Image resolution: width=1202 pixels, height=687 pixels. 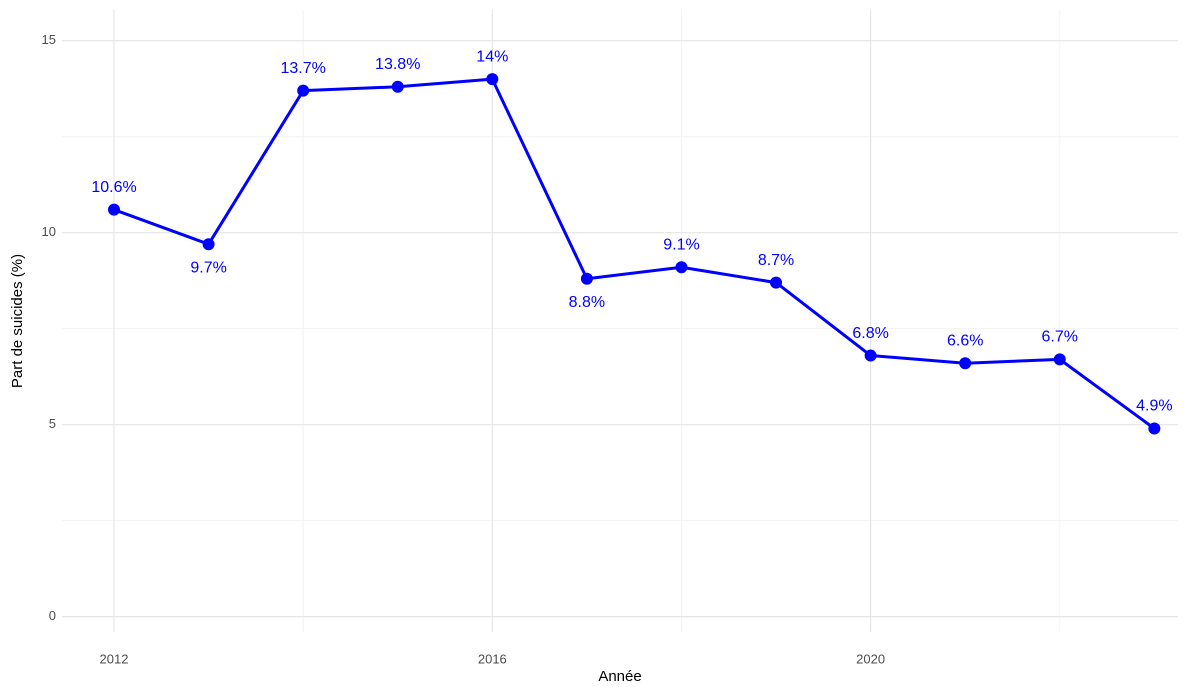 What do you see at coordinates (1060, 337) in the screenshot?
I see `data-label: 6.7%` at bounding box center [1060, 337].